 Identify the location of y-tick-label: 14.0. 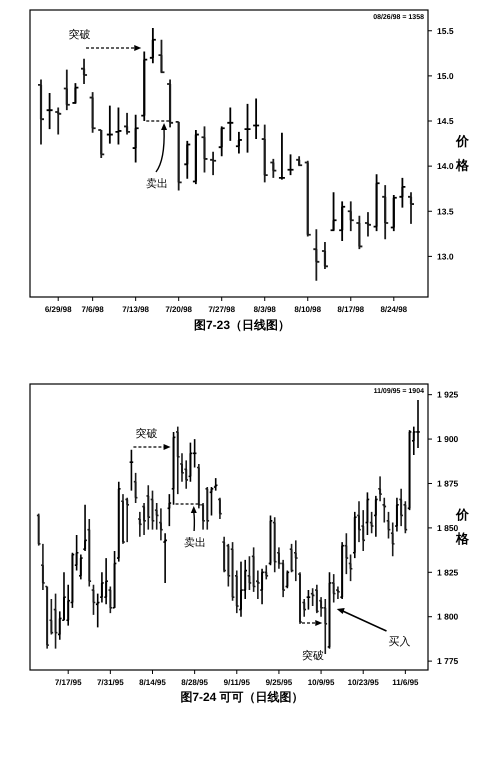
(445, 166).